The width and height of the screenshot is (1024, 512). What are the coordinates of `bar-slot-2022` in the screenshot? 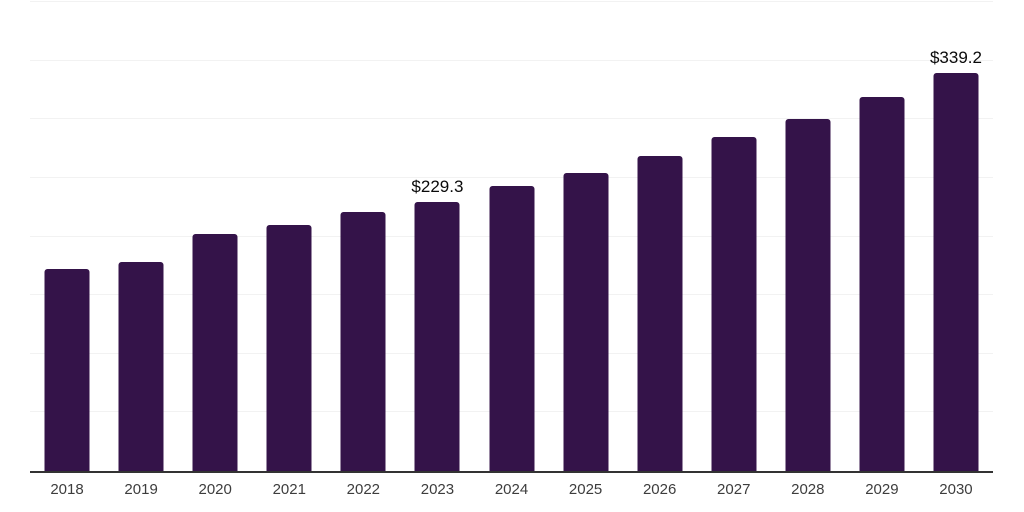 It's located at (363, 236).